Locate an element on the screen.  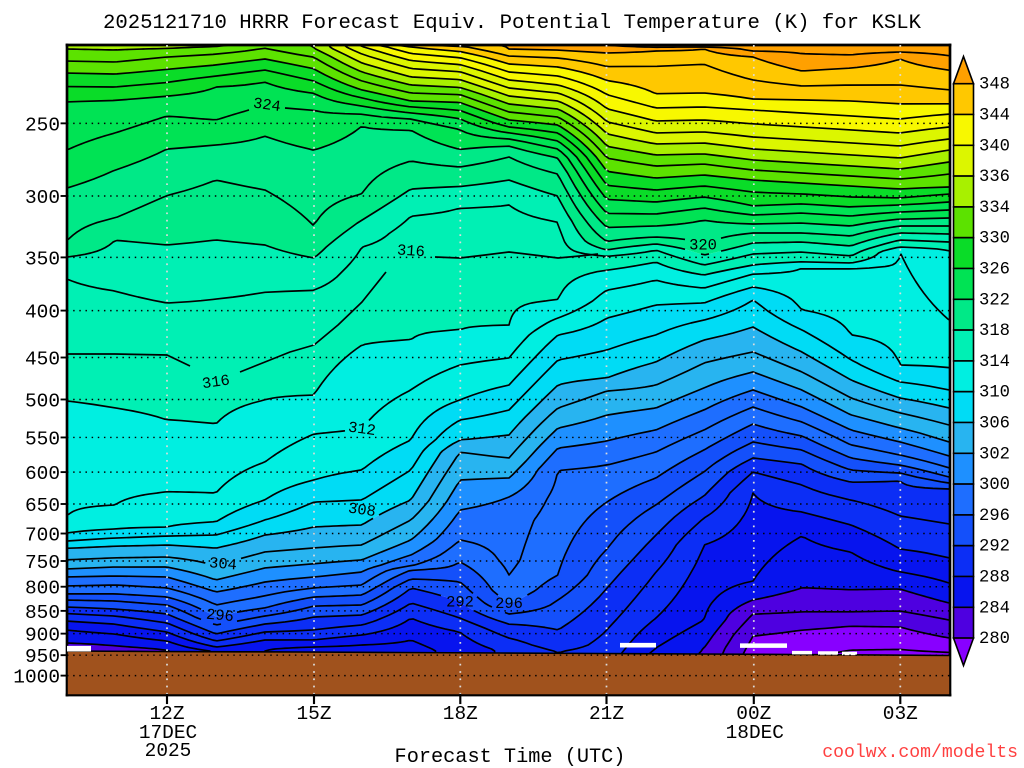
svg-text: 900 is located at coordinates (42, 636).